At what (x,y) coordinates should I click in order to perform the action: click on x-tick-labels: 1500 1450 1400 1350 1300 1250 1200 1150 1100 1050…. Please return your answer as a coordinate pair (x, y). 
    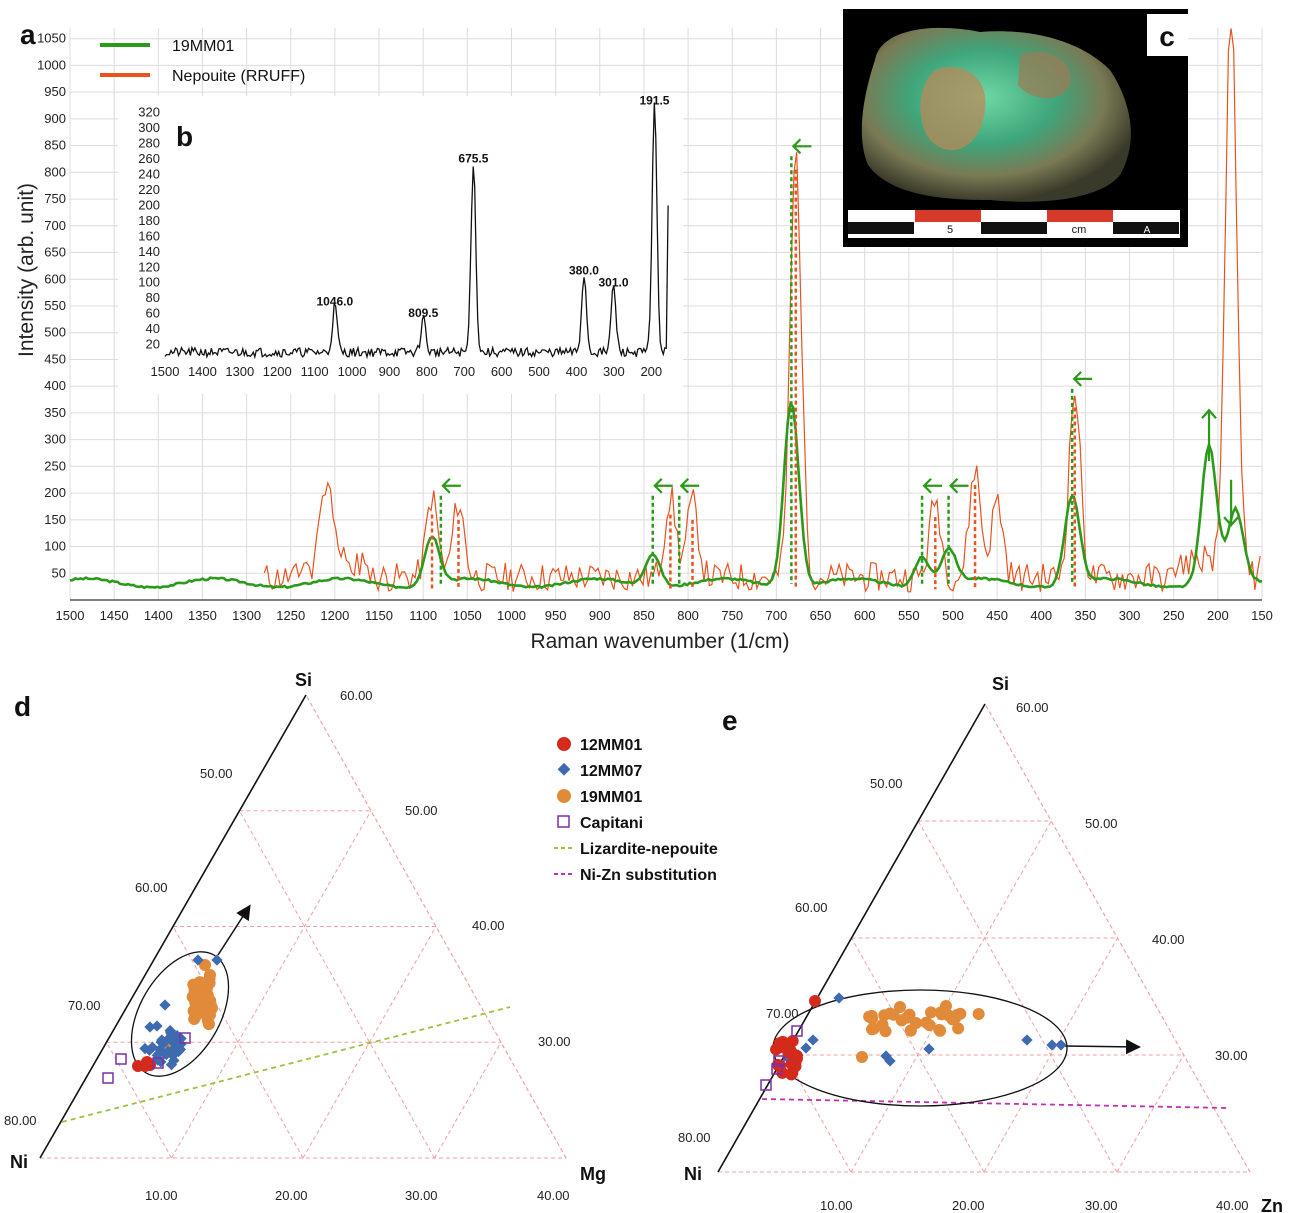
    Looking at the image, I should click on (664, 615).